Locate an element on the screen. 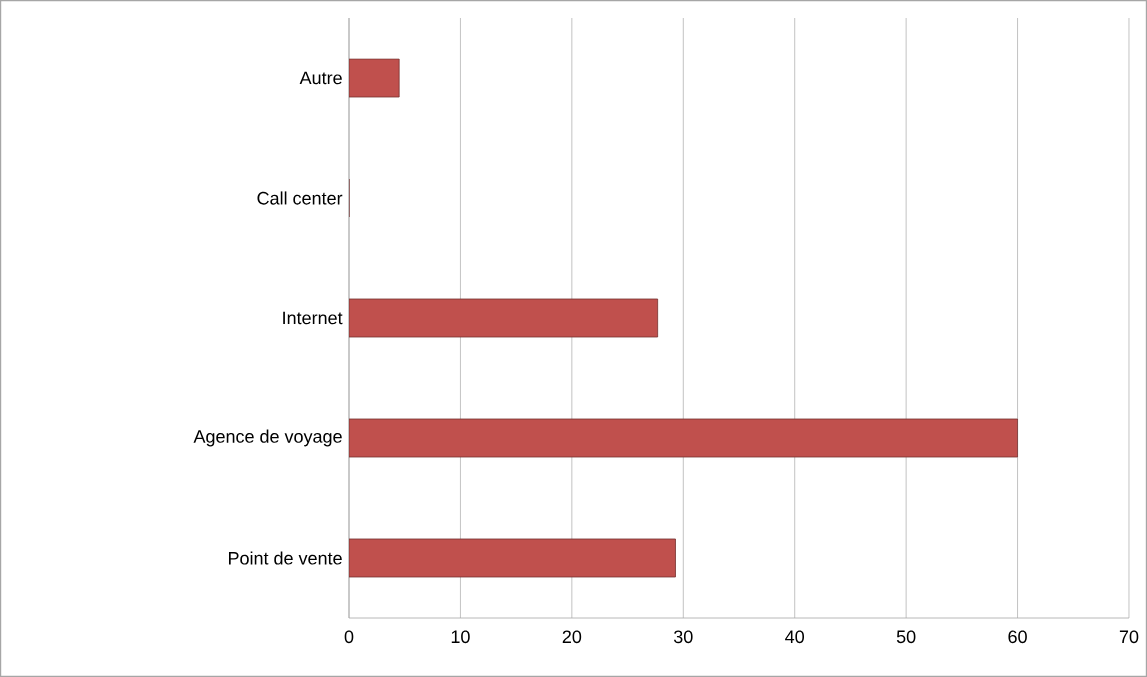 The height and width of the screenshot is (677, 1147). y-tick-label: Agence de voyage is located at coordinates (267, 438).